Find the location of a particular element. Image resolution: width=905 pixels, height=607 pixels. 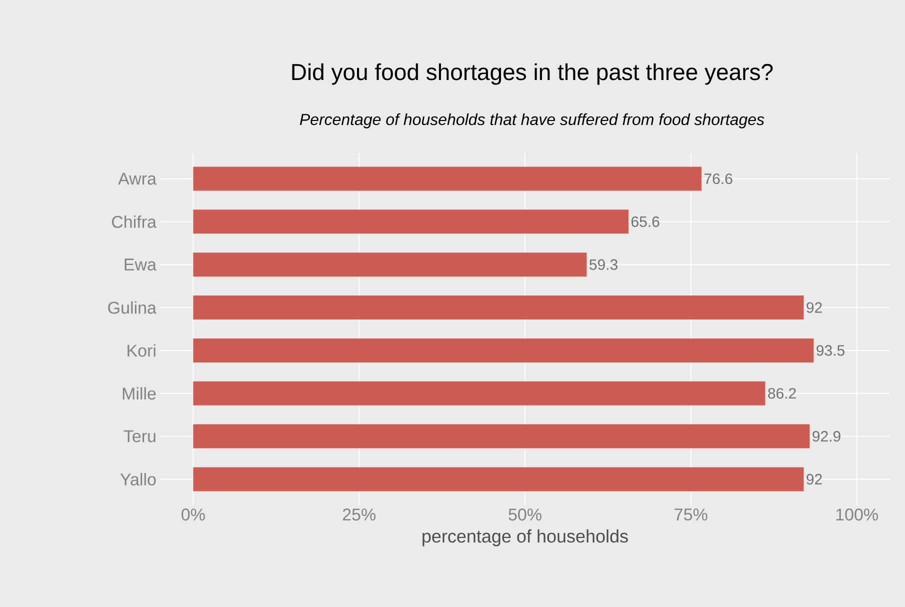

data-label: 92.9 is located at coordinates (826, 436).